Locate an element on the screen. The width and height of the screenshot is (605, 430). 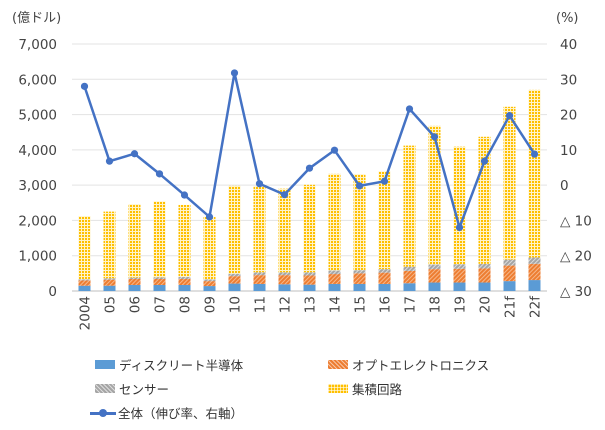
y-left-tick-label: 0 is located at coordinates (52, 292).